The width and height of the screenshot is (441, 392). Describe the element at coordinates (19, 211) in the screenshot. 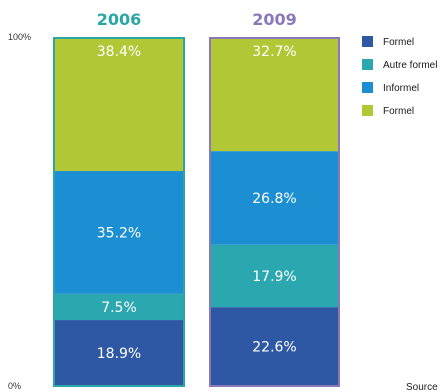

I see `y-axis: 100% 0%` at that location.